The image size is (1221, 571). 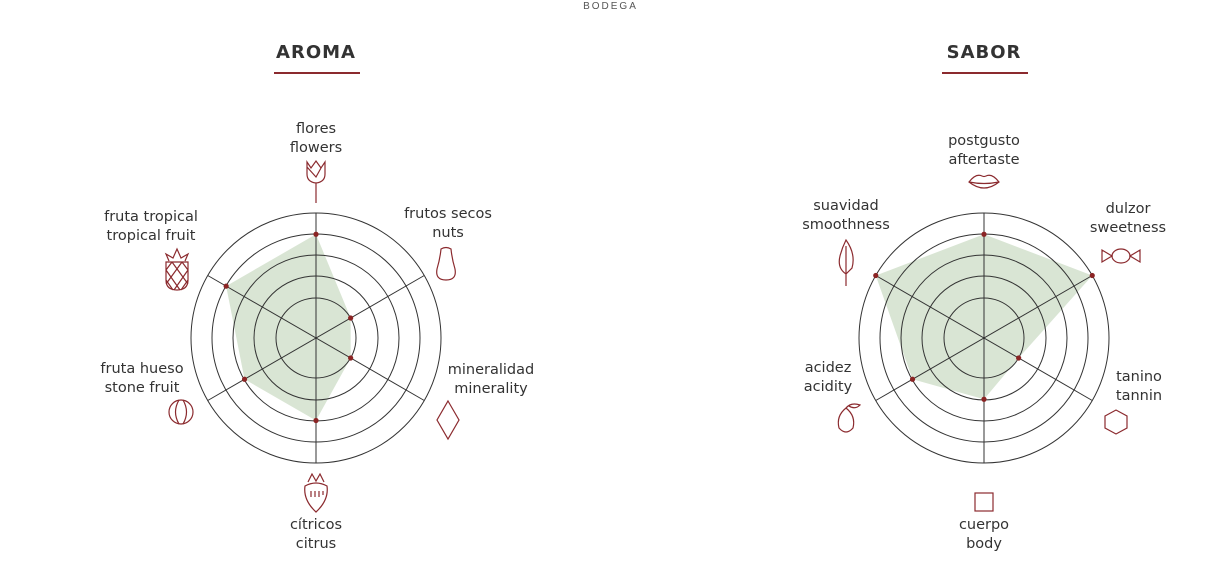 I want to click on lips-icon, so click(x=984, y=181).